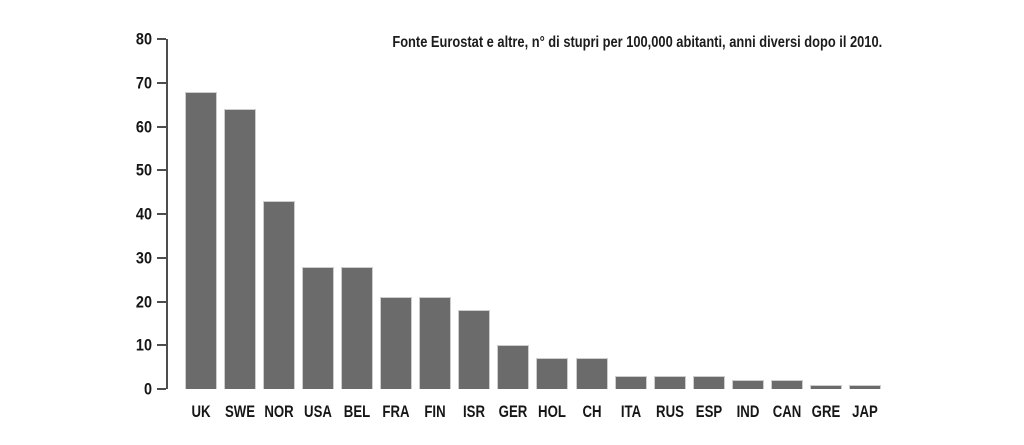  What do you see at coordinates (630, 382) in the screenshot?
I see `bar-ita` at bounding box center [630, 382].